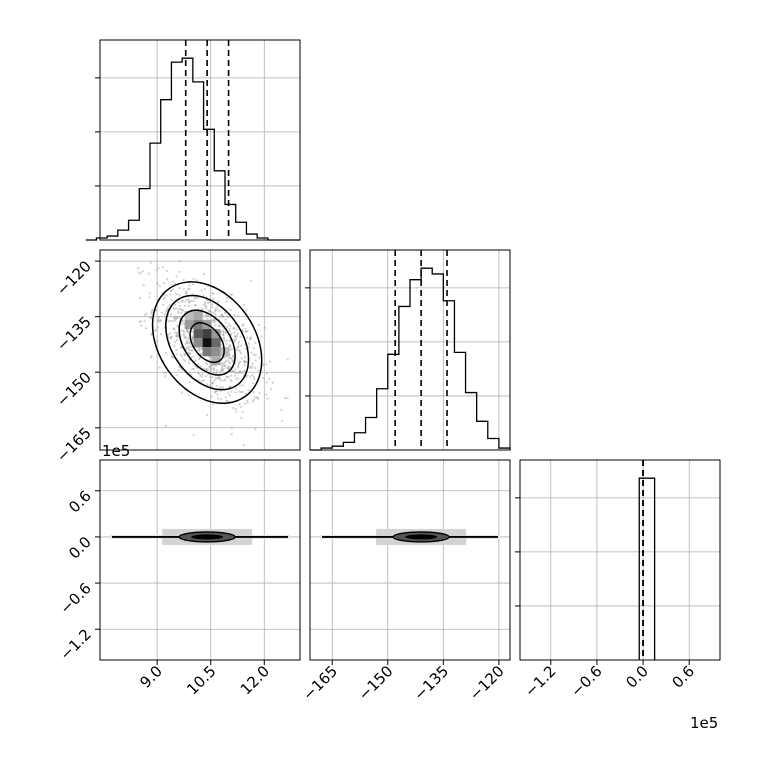  I want to click on y-tick-label: −165, so click(74, 445).